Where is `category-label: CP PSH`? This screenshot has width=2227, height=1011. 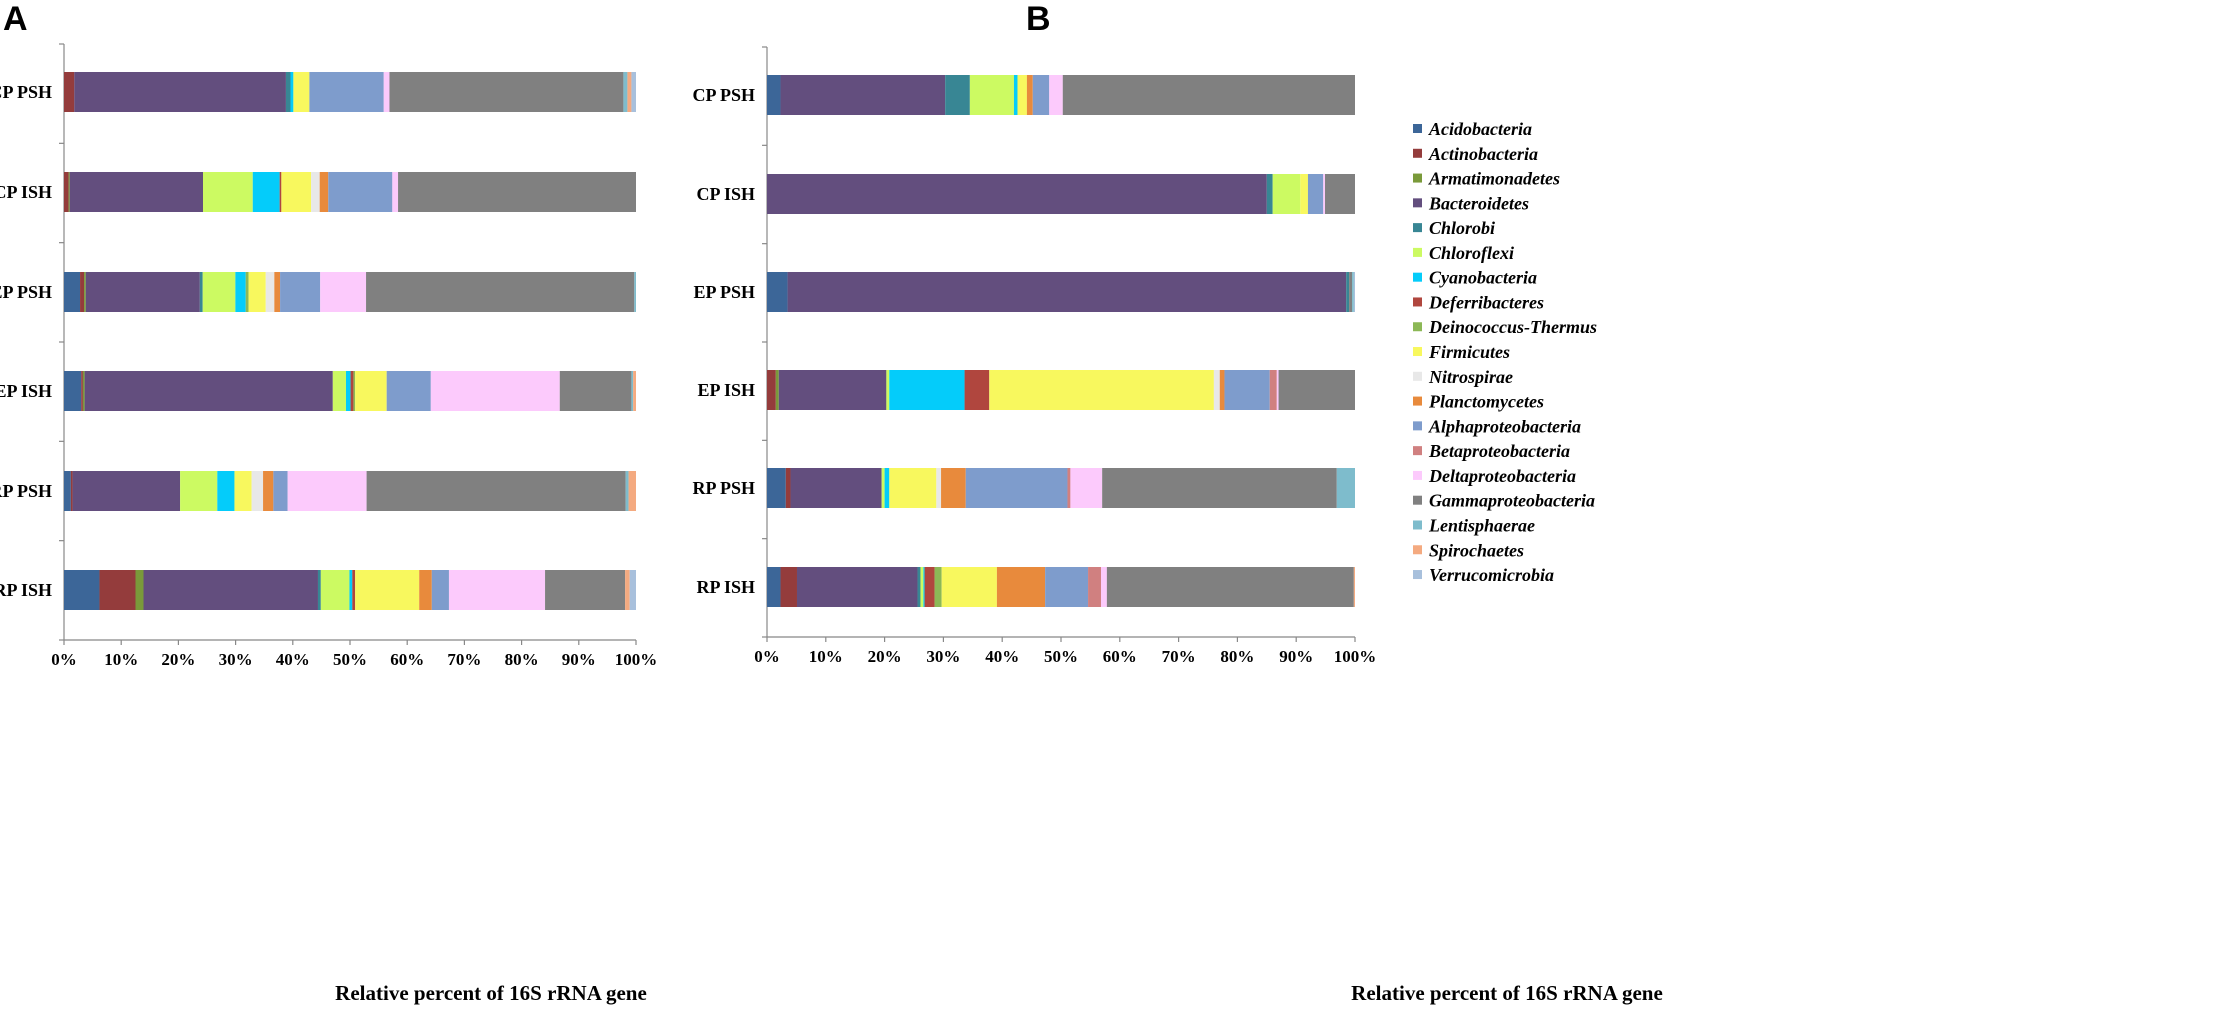 category-label: CP PSH is located at coordinates (26, 92).